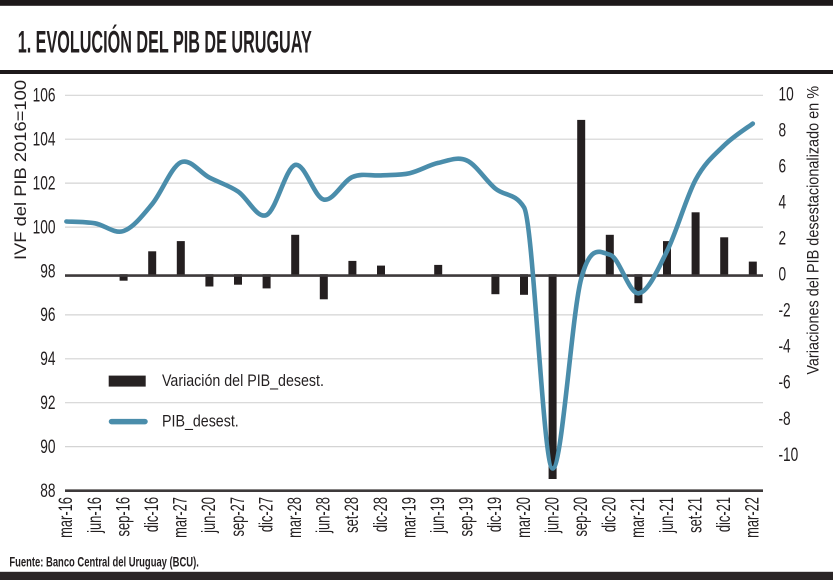 This screenshot has width=833, height=580. Describe the element at coordinates (638, 517) in the screenshot. I see `svg-text: mar-21` at that location.